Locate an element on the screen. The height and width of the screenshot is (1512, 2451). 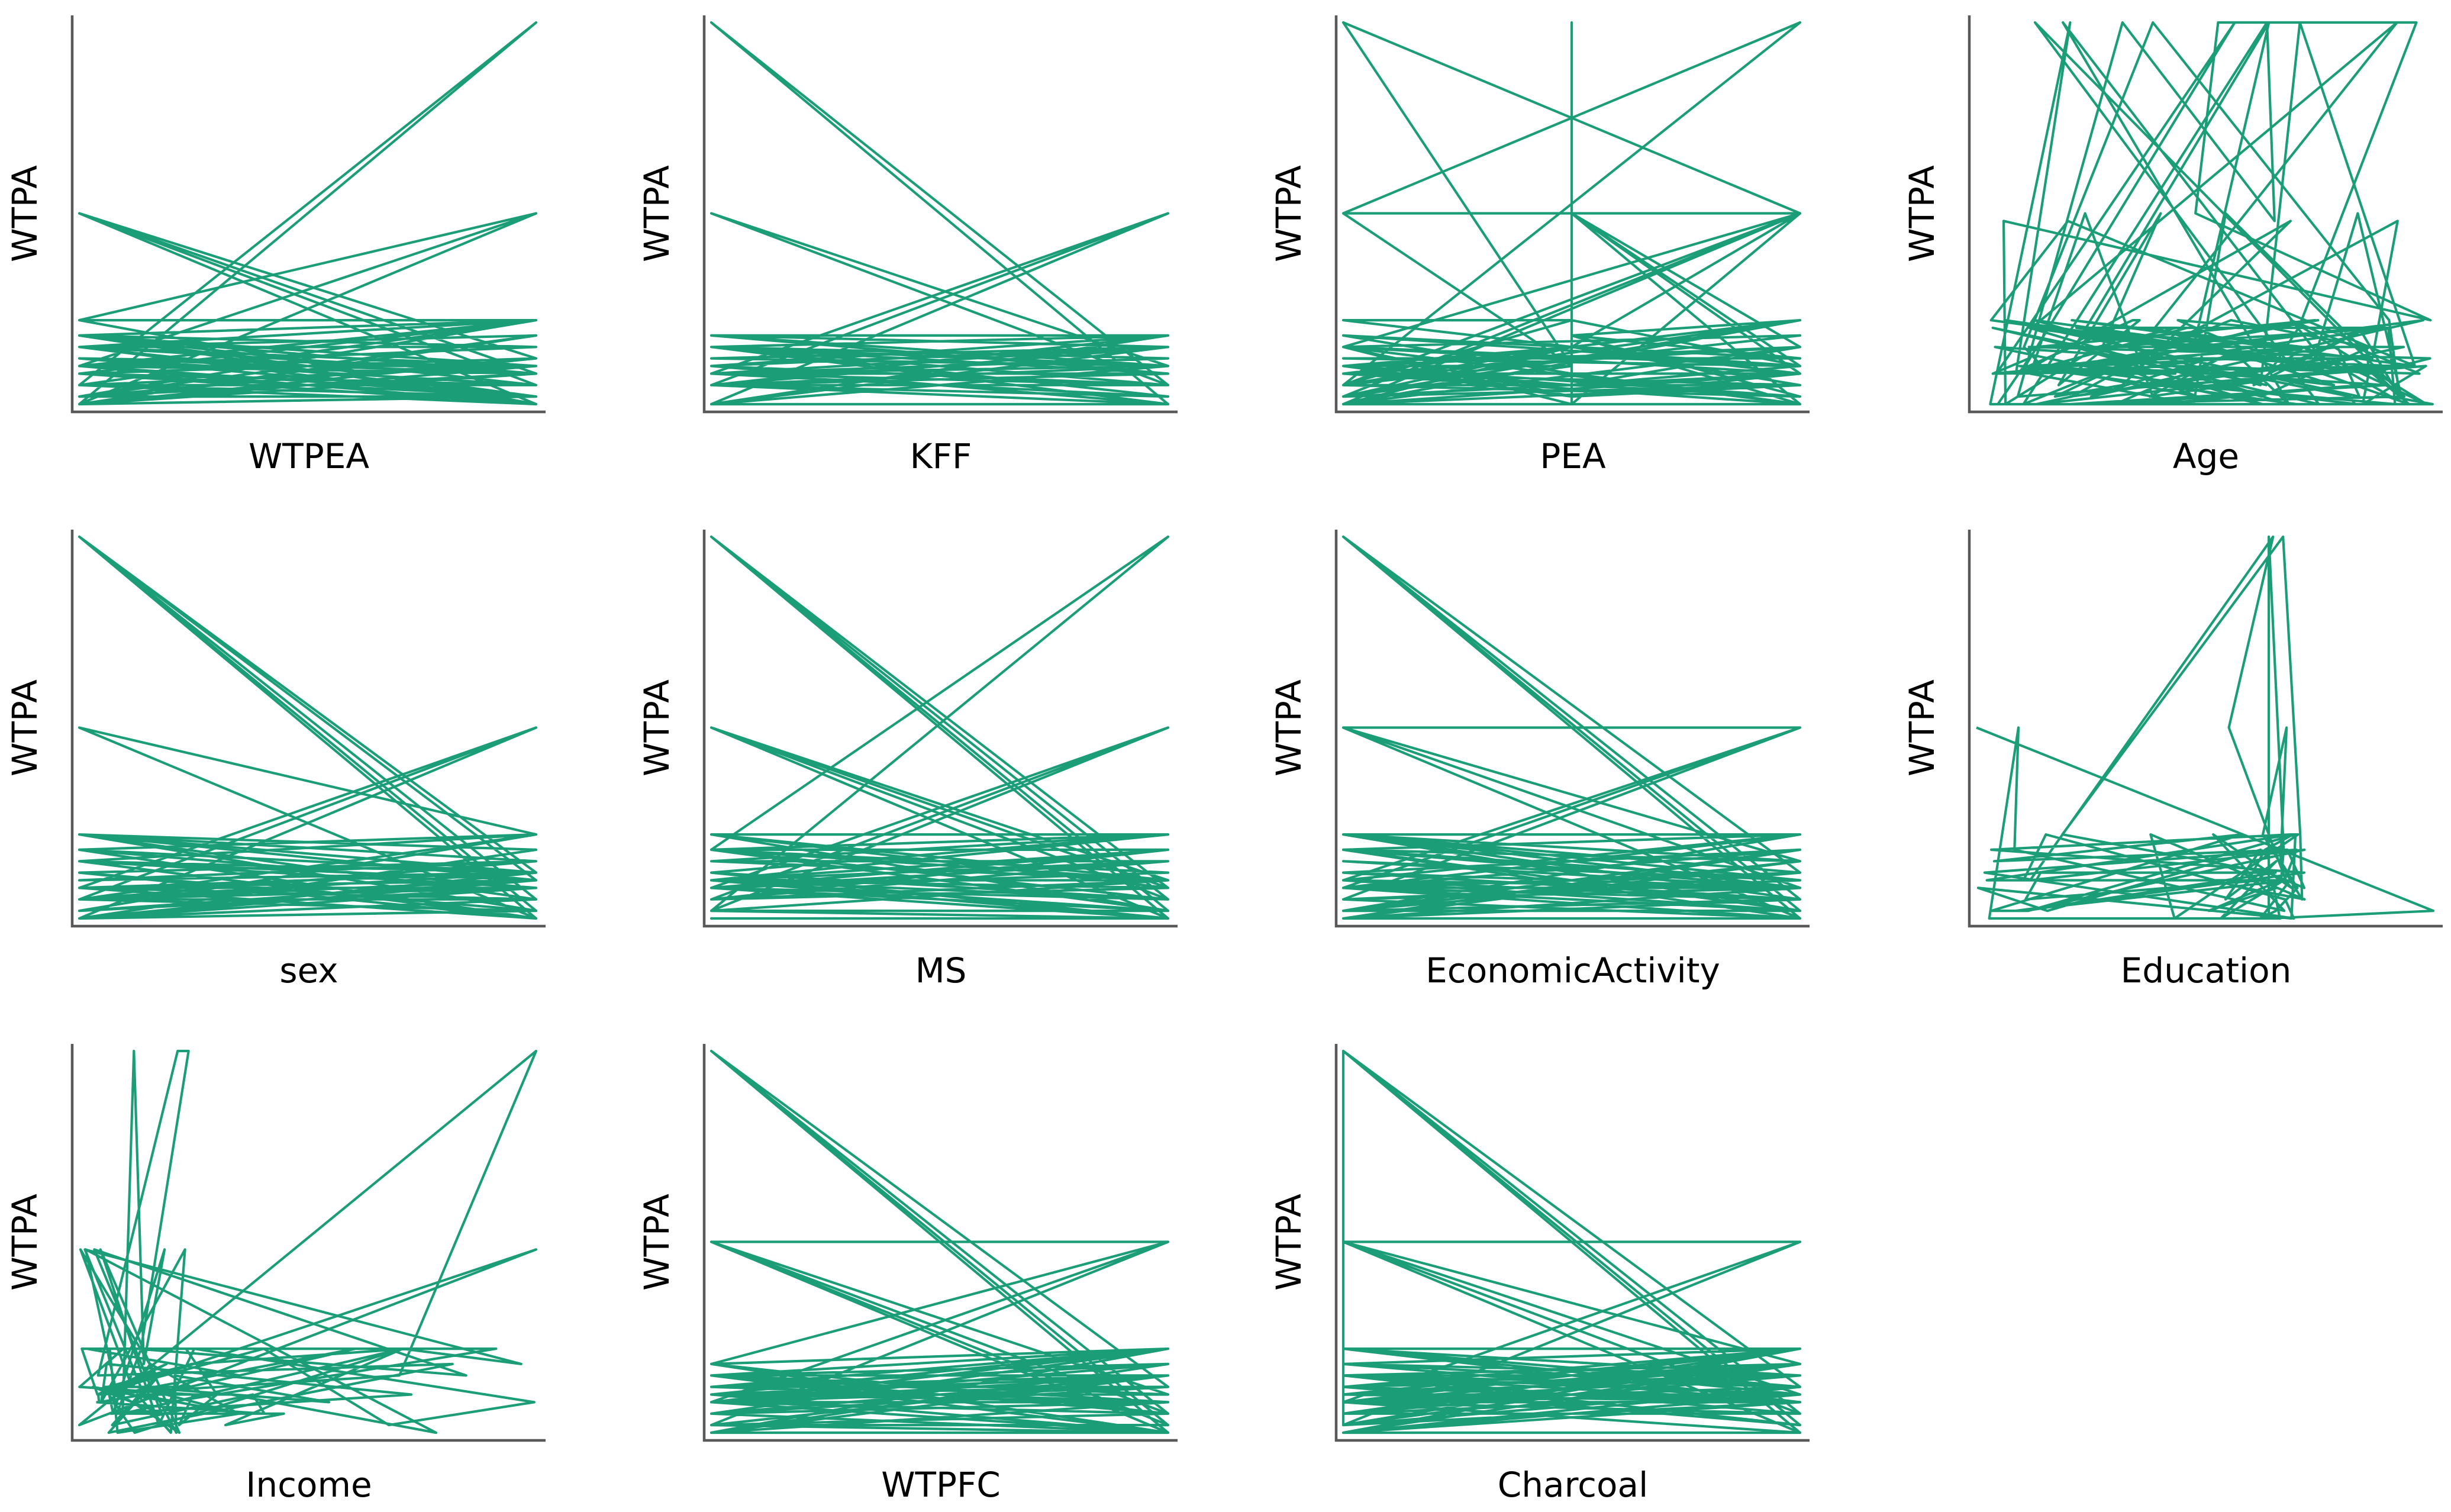
panel-kff: KFF WTPA is located at coordinates (907, 246).